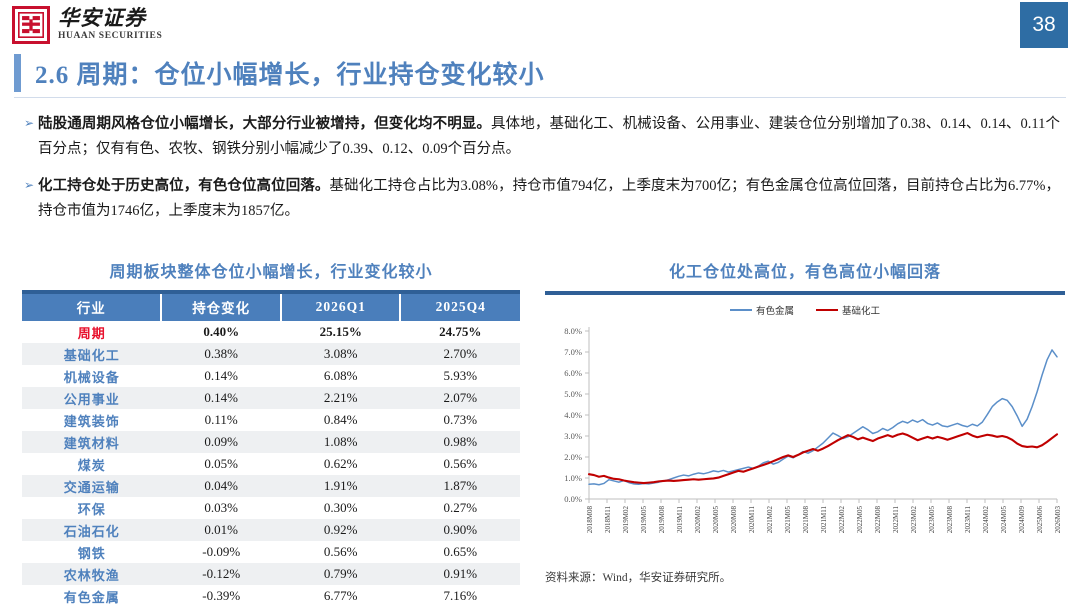  I want to click on table-row: 基础化工 0.38% 3.08% 2.70%, so click(271, 354).